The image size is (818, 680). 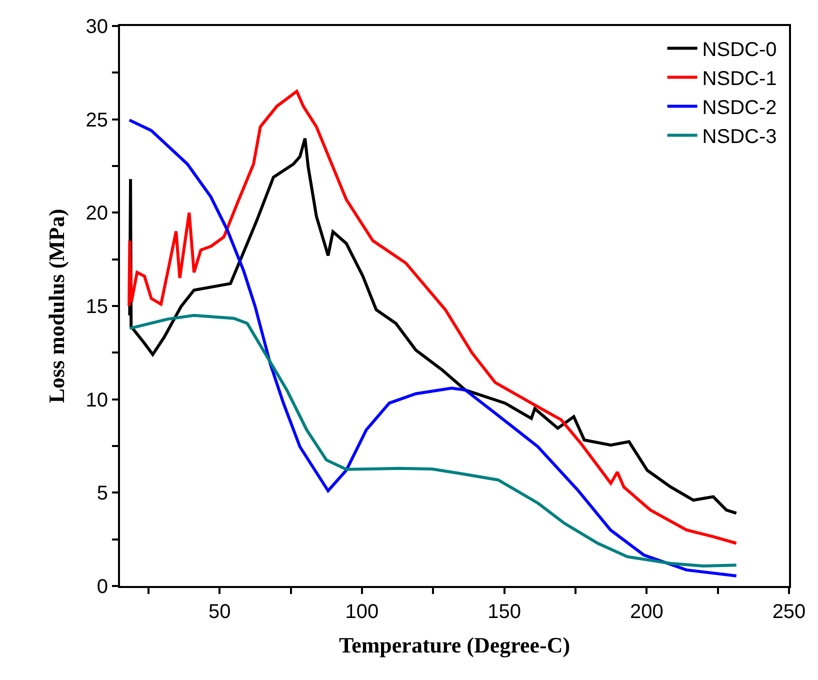 I want to click on y-tick-label: 20, so click(x=97, y=213).